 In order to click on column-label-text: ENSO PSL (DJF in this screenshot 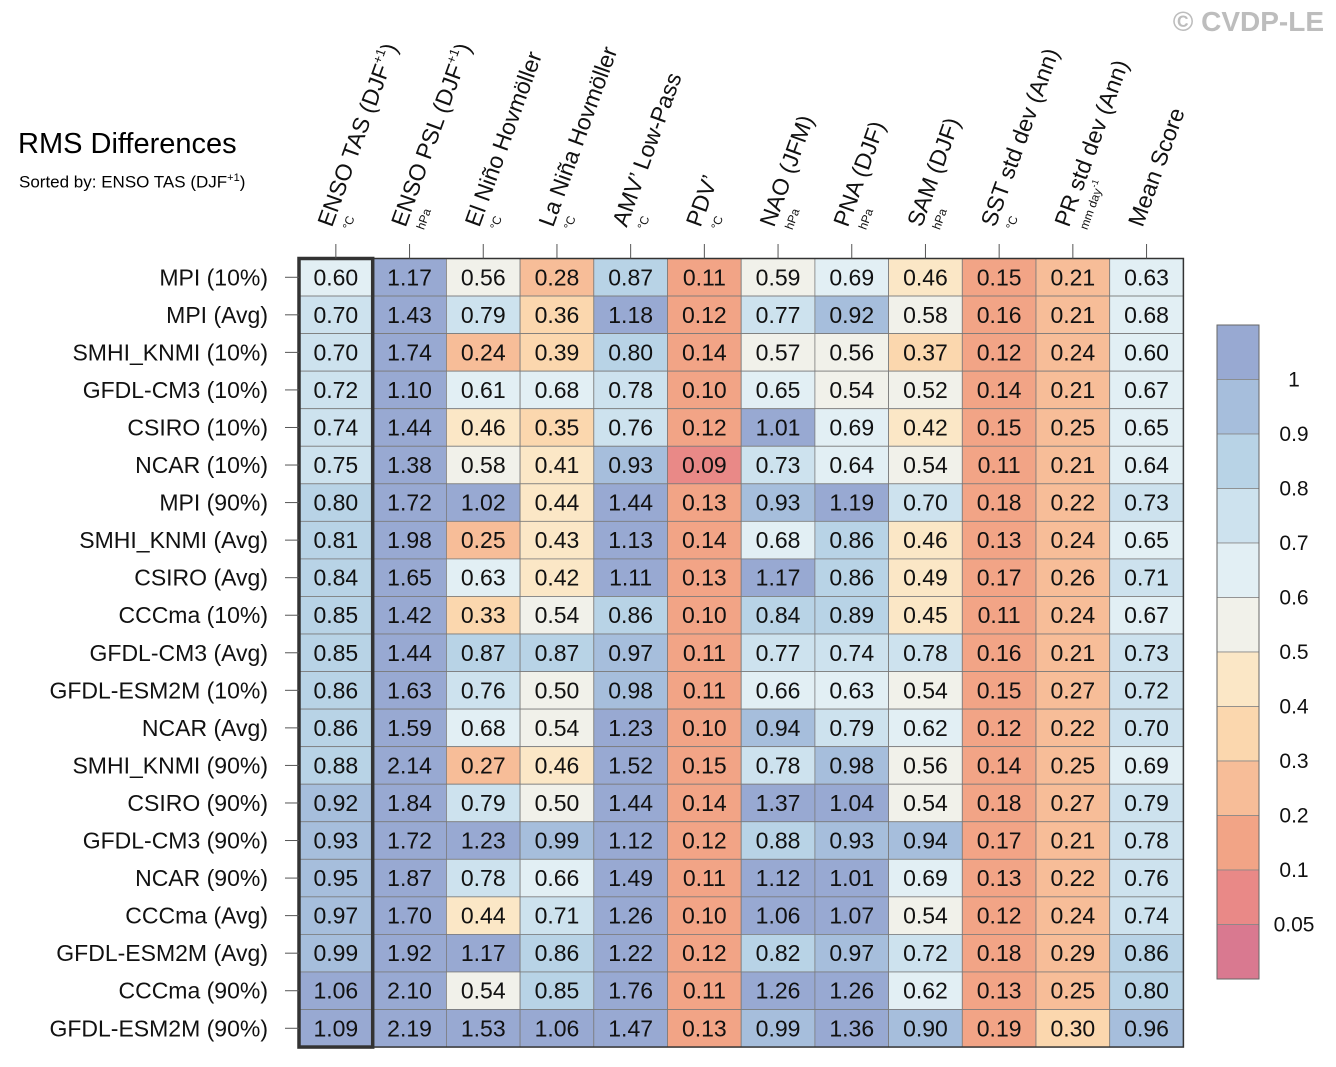, I will do `click(427, 145)`.